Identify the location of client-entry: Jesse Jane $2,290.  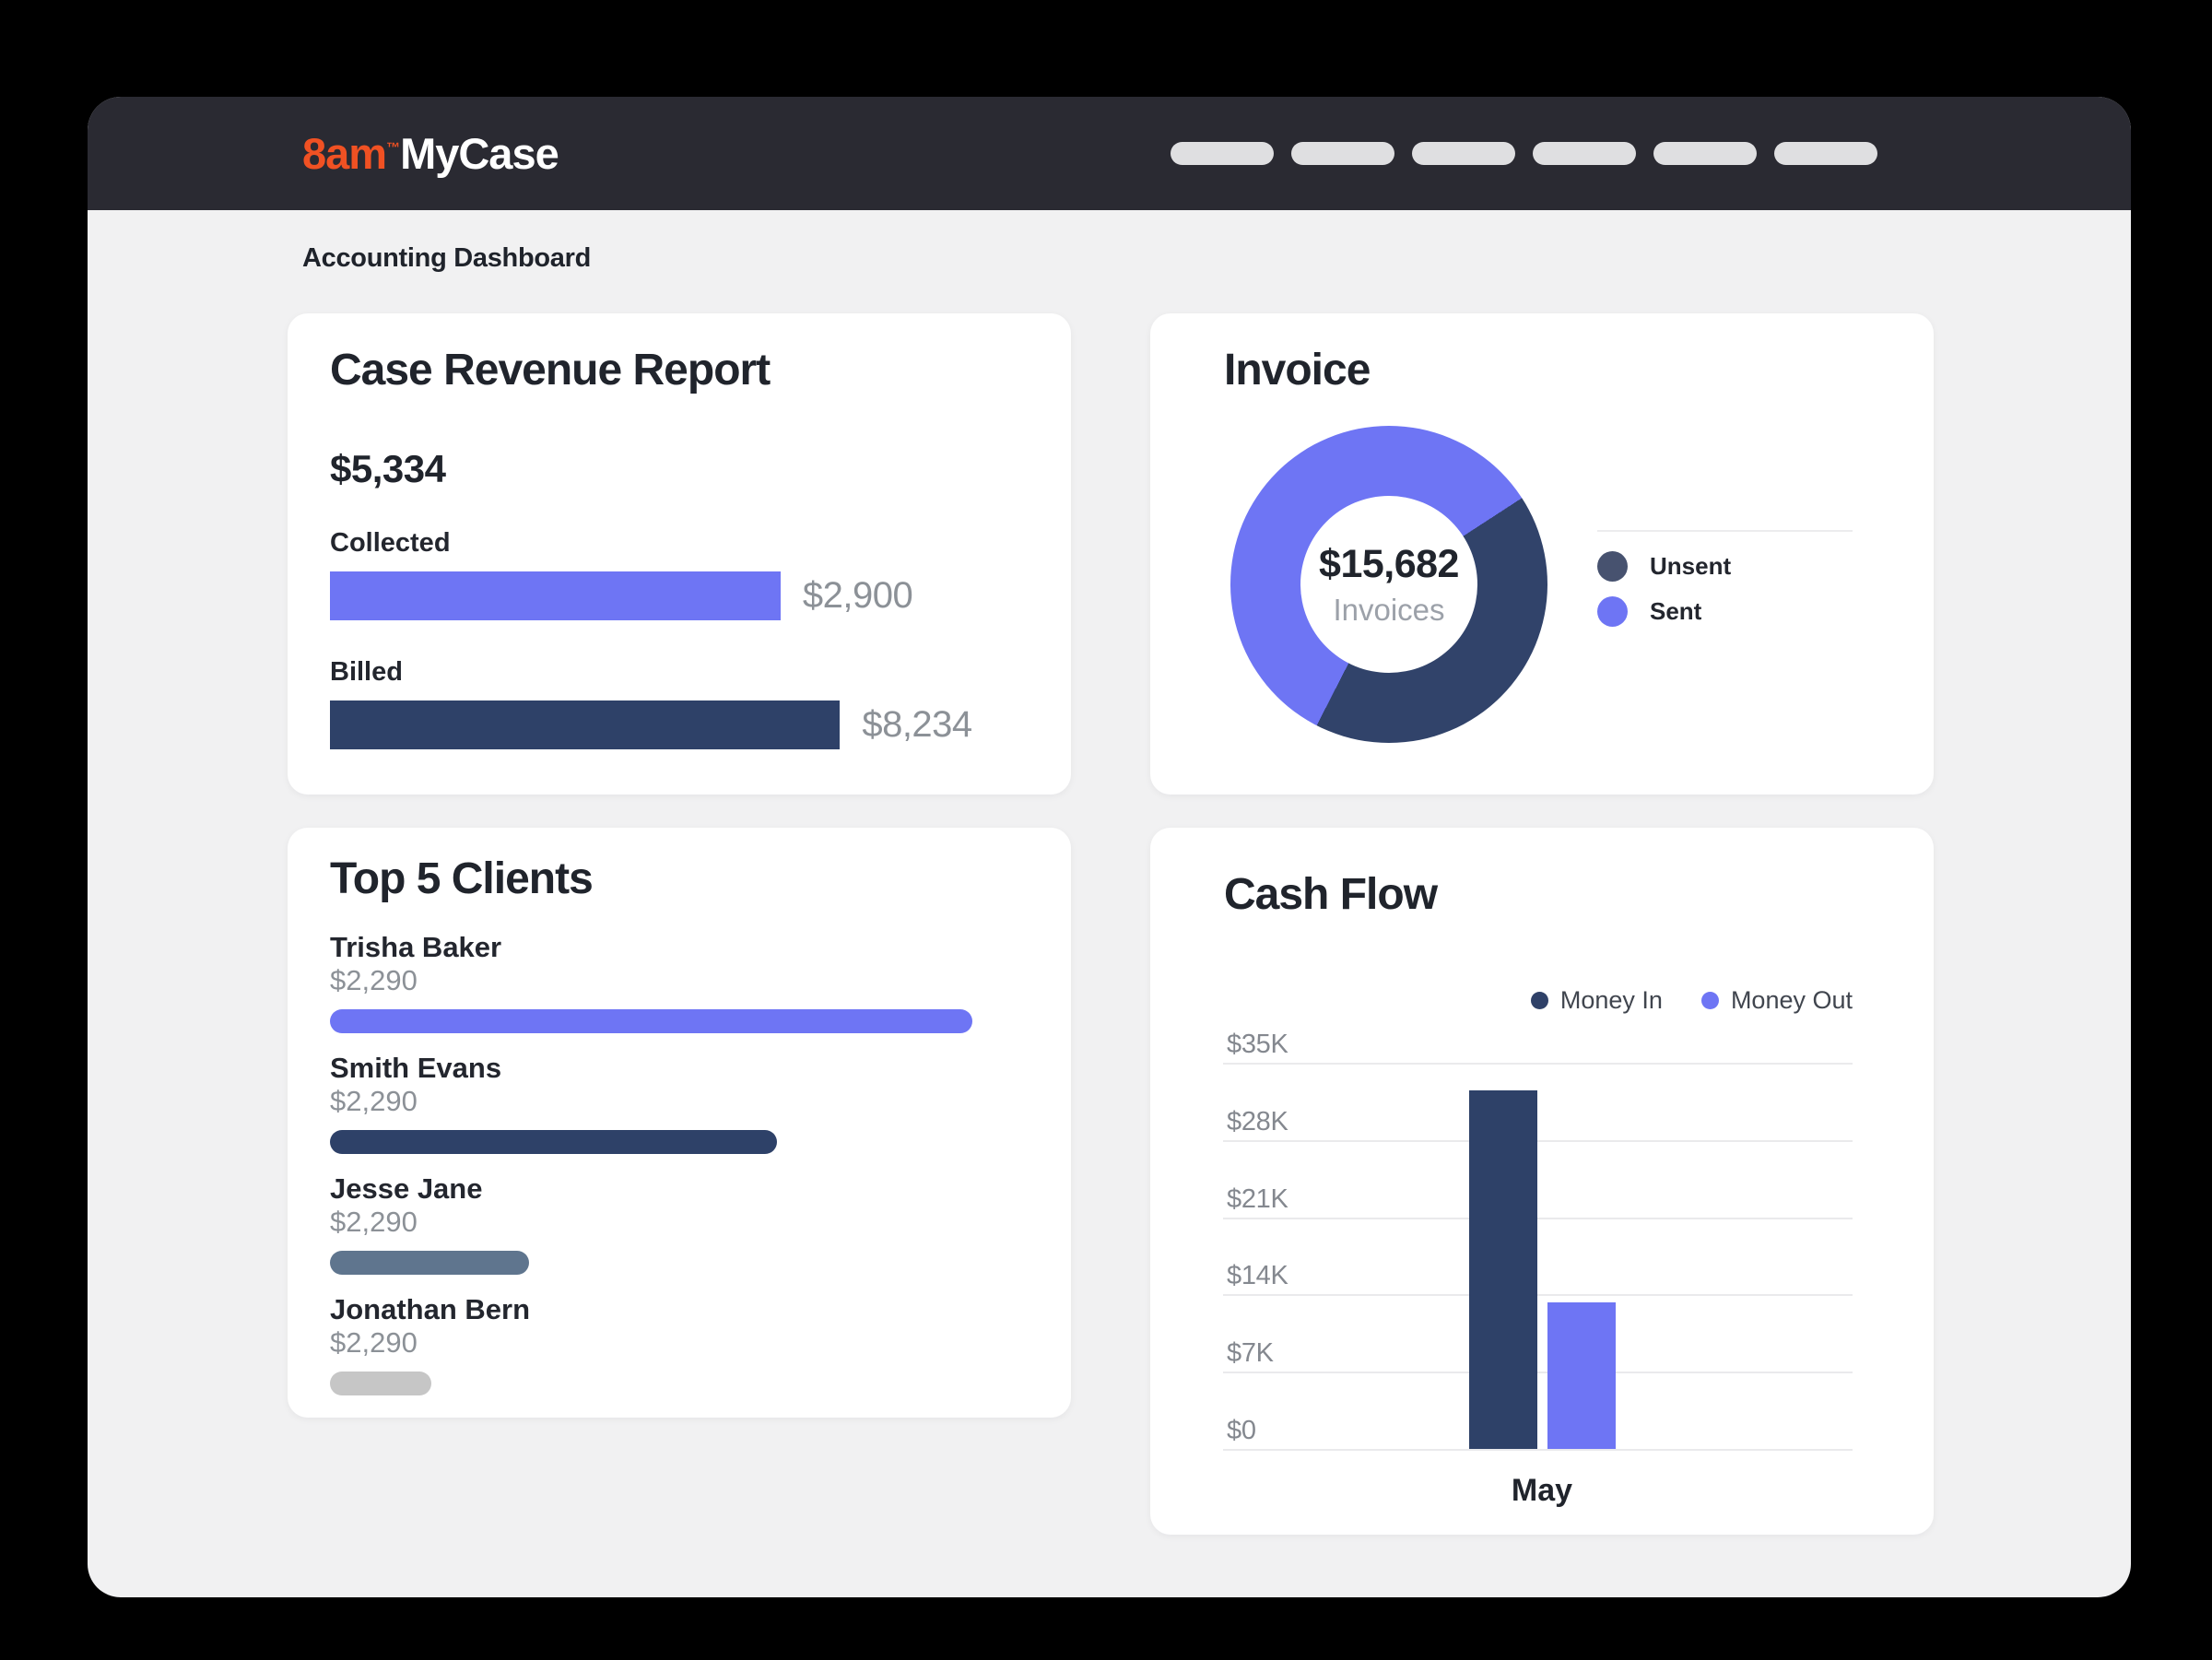
(679, 1223).